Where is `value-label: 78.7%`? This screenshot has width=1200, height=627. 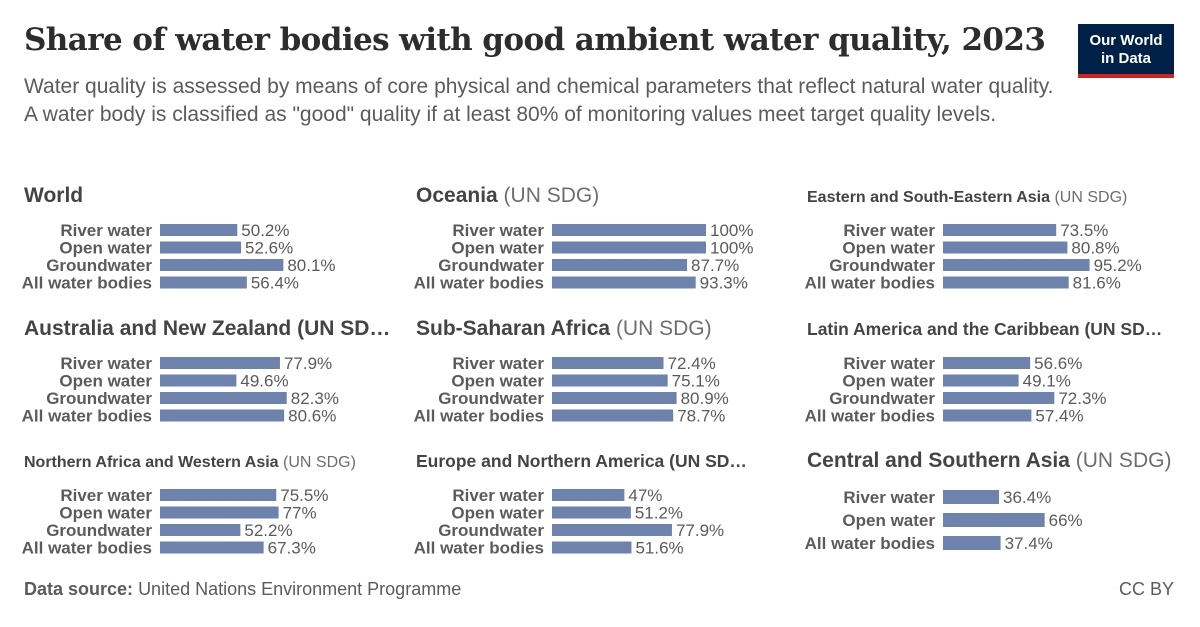
value-label: 78.7% is located at coordinates (701, 416).